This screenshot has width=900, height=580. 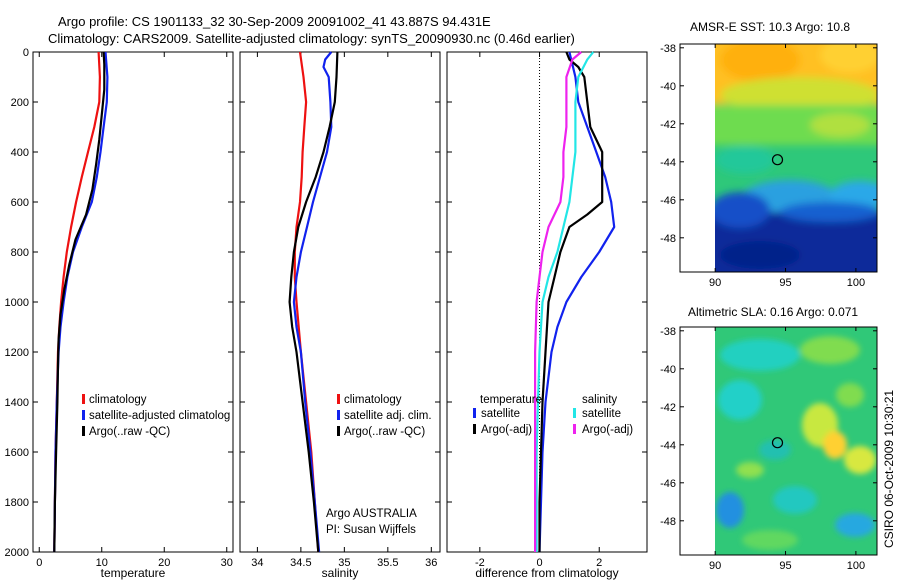 What do you see at coordinates (17, 353) in the screenshot?
I see `y-tick-label: 1200` at bounding box center [17, 353].